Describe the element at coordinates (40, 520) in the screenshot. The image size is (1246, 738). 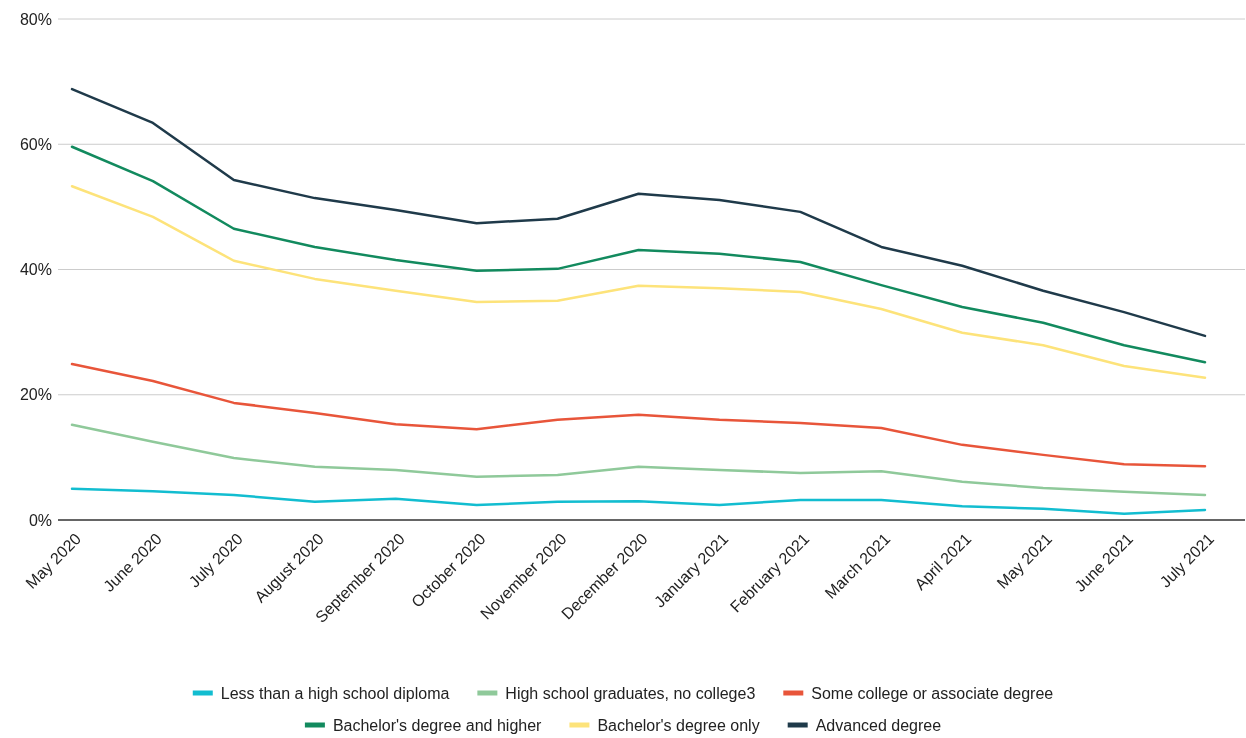
I see `y-tick-label: 0%` at that location.